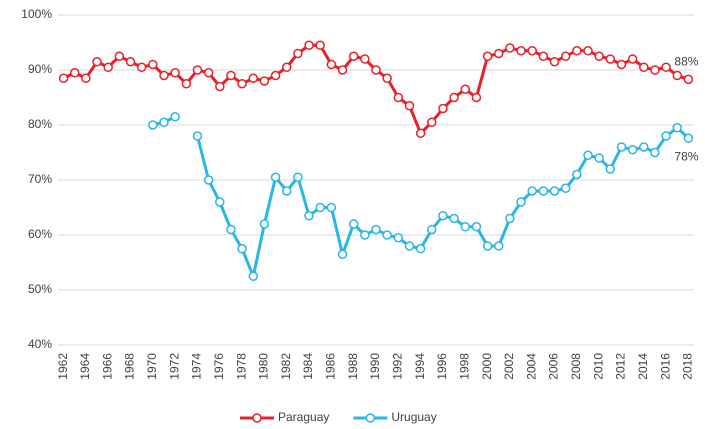 This screenshot has width=705, height=429. What do you see at coordinates (688, 366) in the screenshot?
I see `x-tick-label: 2018` at bounding box center [688, 366].